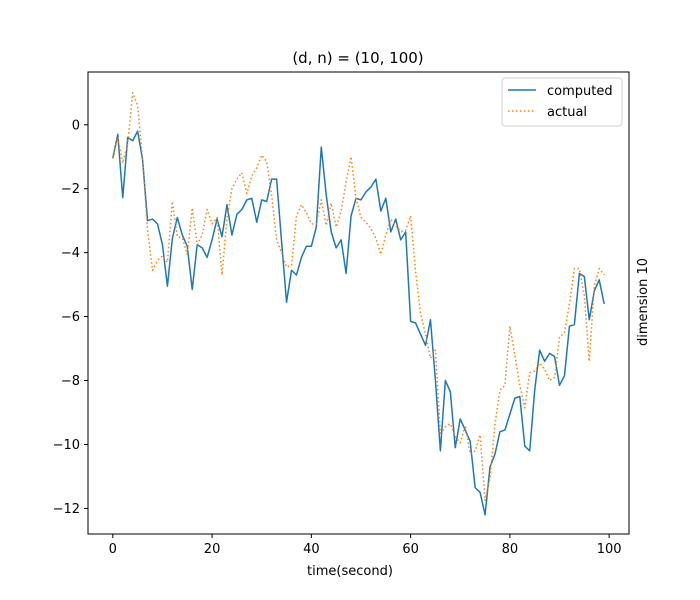 The image size is (700, 600). Describe the element at coordinates (357, 58) in the screenshot. I see `chart-title: (d, n) = (10, 100)` at that location.